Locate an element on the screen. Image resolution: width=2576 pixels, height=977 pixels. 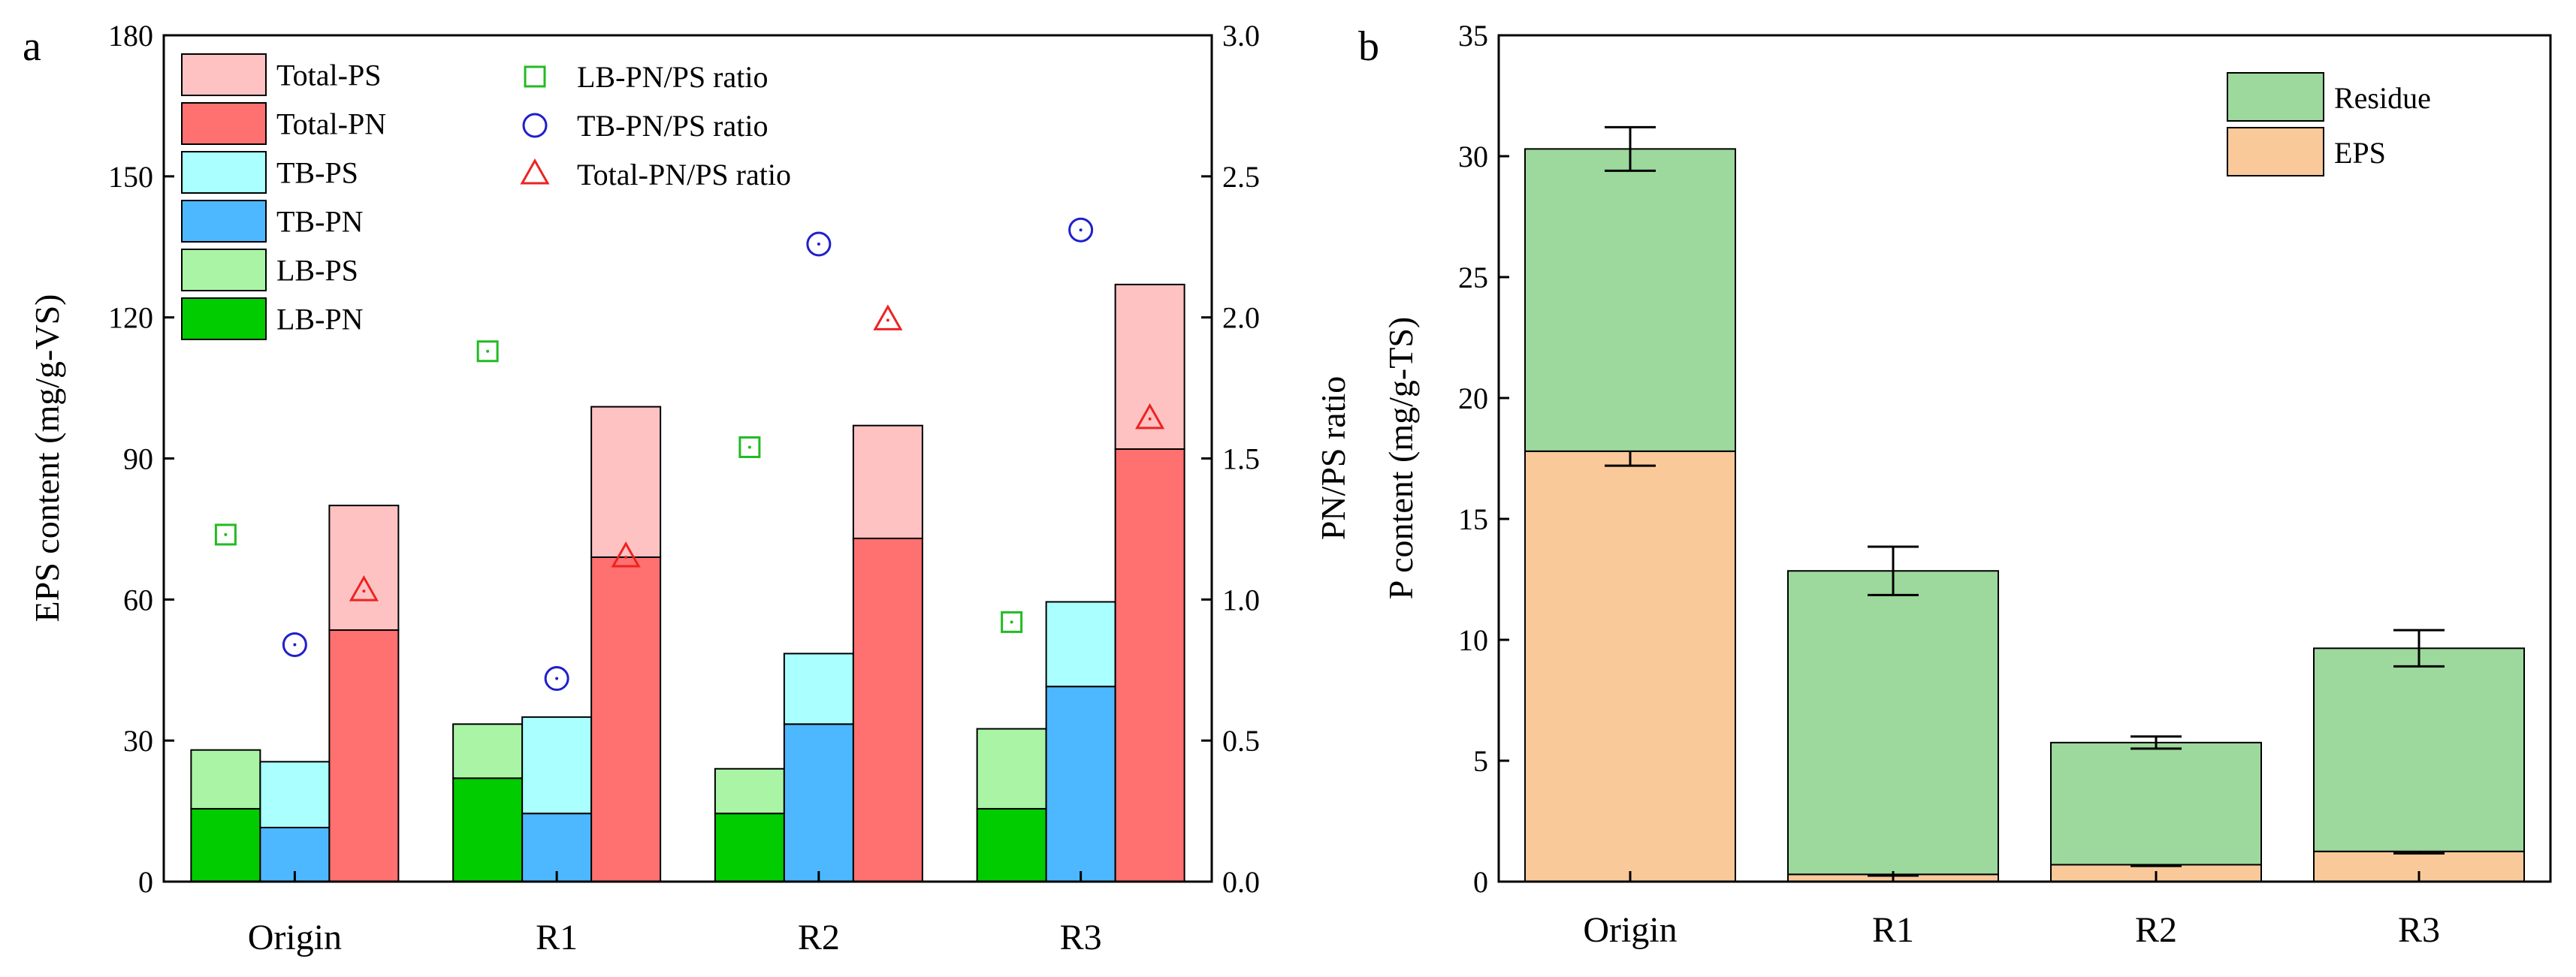
panel-a-right-axis: 0.0 0.5 1.0 1.5 2.0 2.5 3.0 is located at coordinates (1230, 459).